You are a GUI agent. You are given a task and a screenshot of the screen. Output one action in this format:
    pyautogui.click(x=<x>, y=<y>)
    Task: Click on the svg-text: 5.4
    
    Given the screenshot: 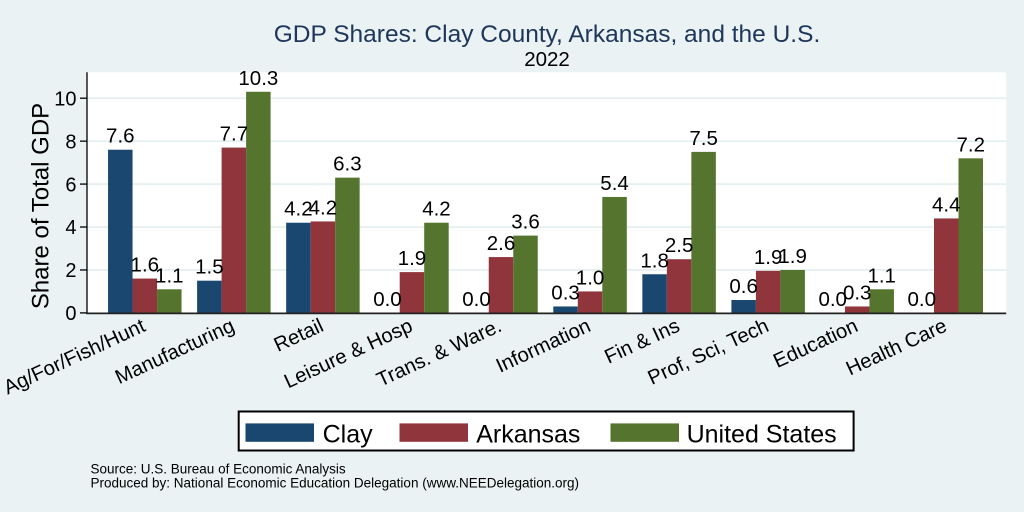 What is the action you would take?
    pyautogui.click(x=614, y=183)
    